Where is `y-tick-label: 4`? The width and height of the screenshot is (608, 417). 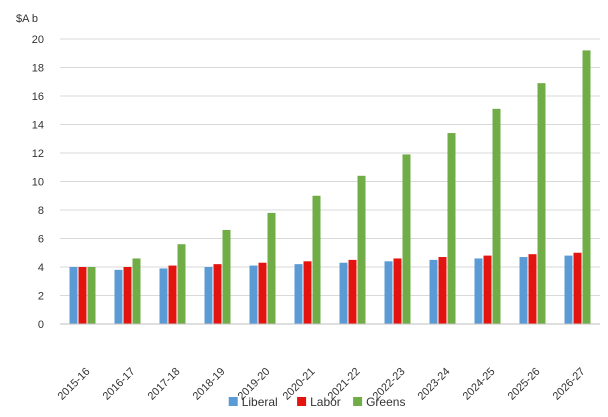
y-tick-label: 4 is located at coordinates (41, 268).